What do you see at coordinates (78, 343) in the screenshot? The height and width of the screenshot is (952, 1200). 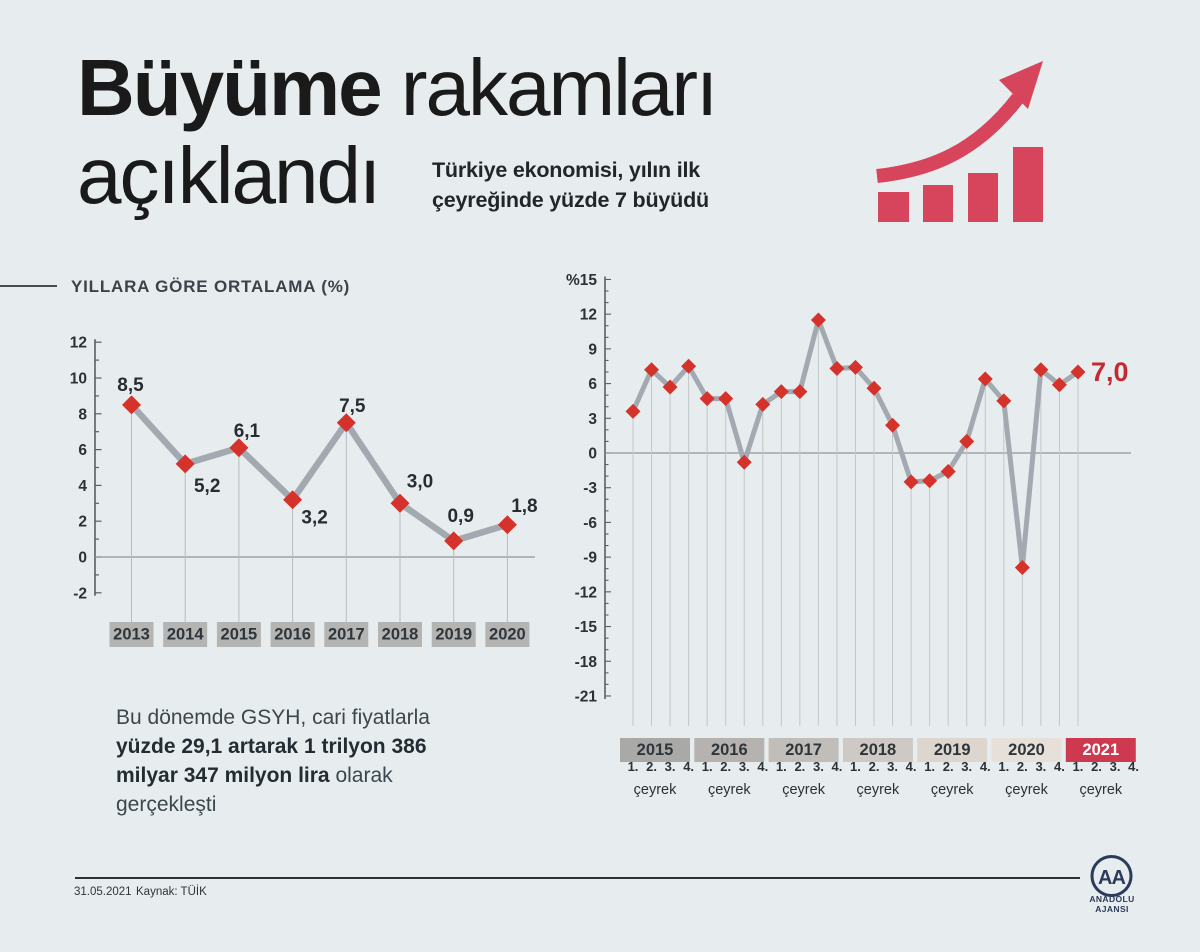 I see `svg-text: 12` at bounding box center [78, 343].